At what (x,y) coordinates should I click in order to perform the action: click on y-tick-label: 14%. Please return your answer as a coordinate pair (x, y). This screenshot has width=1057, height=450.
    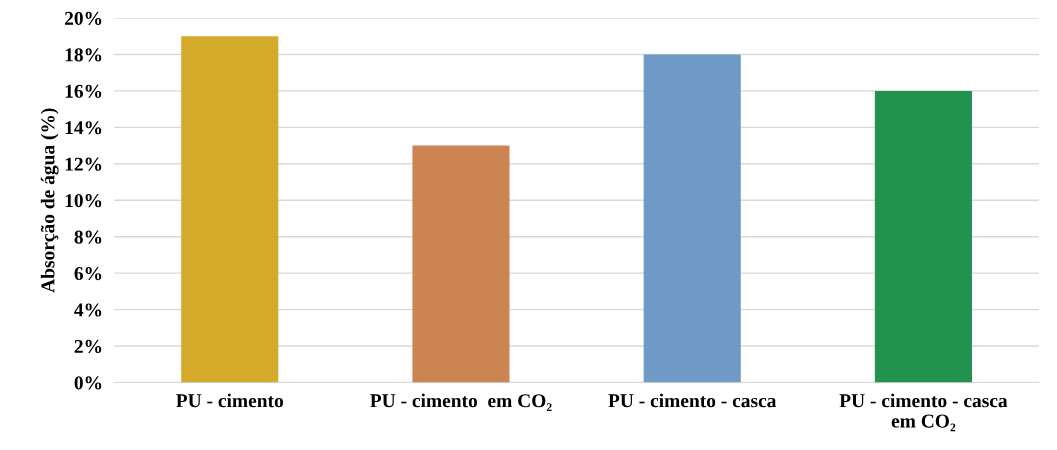
    Looking at the image, I should click on (83, 128).